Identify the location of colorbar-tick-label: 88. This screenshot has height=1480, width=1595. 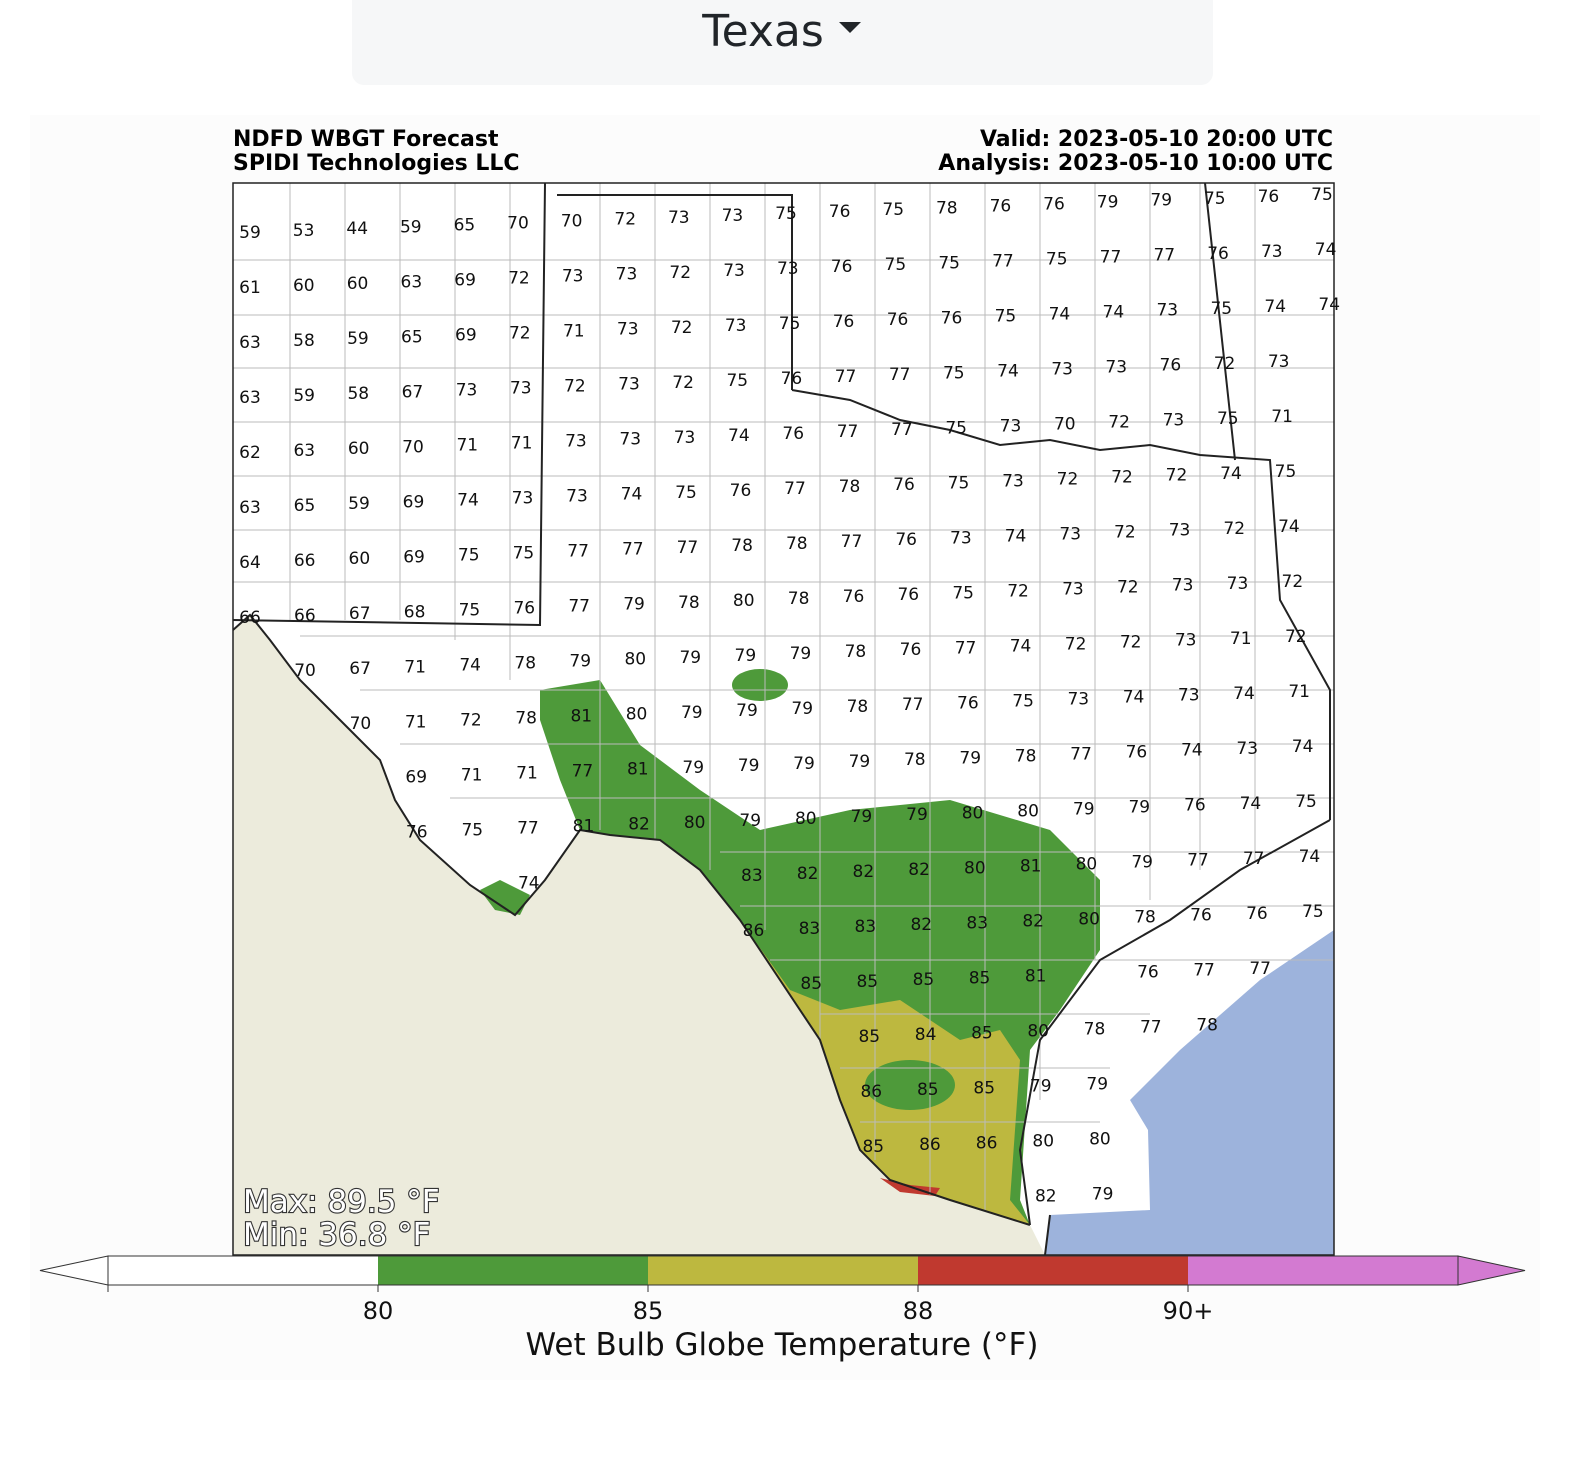
(918, 1311).